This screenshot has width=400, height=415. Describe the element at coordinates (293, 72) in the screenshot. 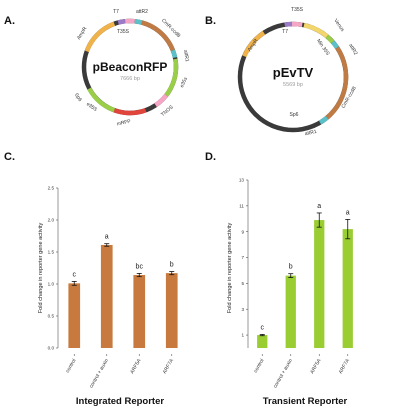

I see `plasmid-b-name: pEvTV` at that location.